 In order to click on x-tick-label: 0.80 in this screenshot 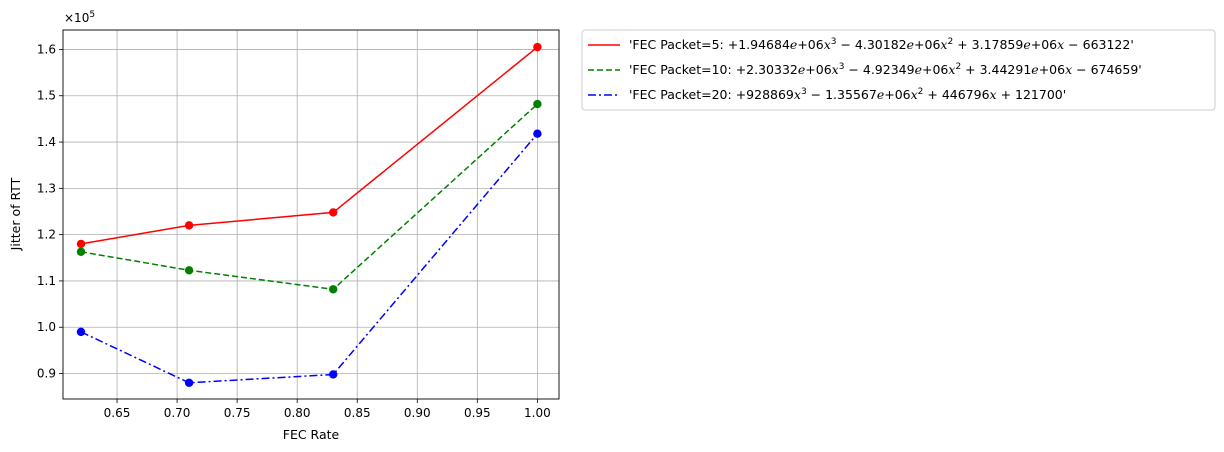, I will do `click(297, 413)`.